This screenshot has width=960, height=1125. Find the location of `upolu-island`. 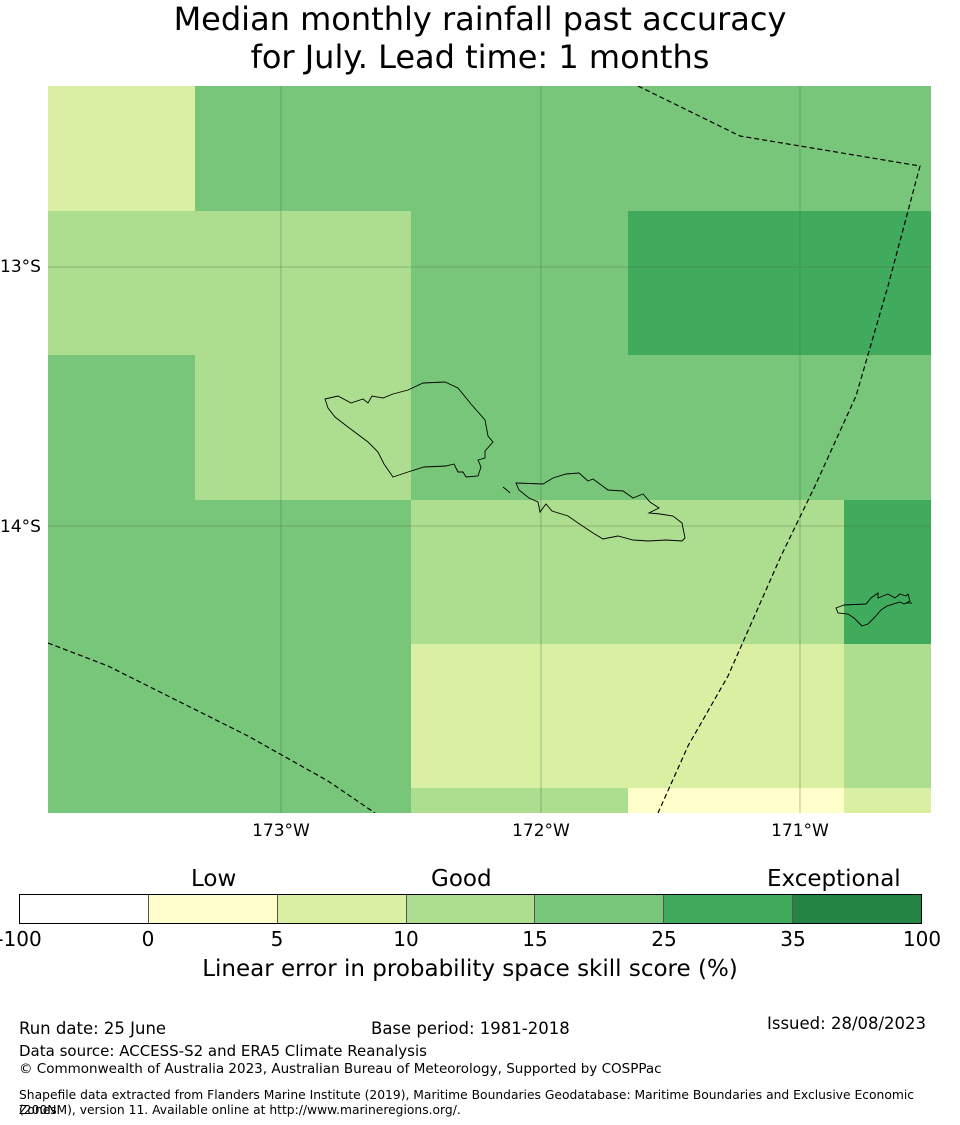

upolu-island is located at coordinates (600, 507).